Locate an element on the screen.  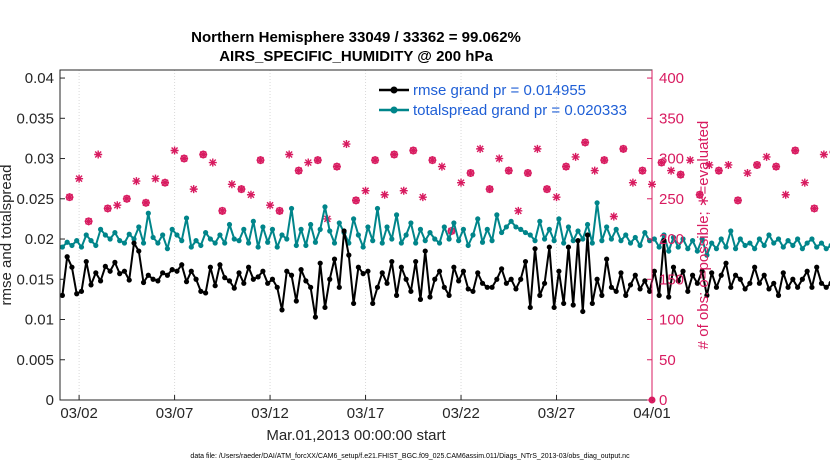
y-tick-label-right: 150 is located at coordinates (671, 279).